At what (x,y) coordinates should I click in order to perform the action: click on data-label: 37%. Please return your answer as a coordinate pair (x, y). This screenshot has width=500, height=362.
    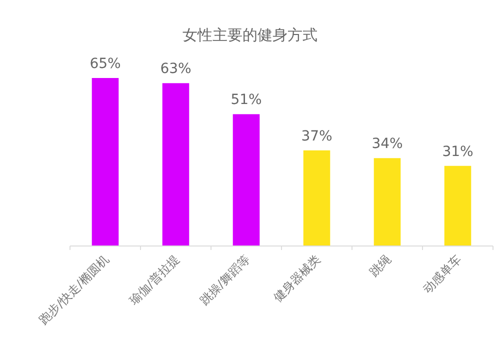
    Looking at the image, I should click on (316, 136).